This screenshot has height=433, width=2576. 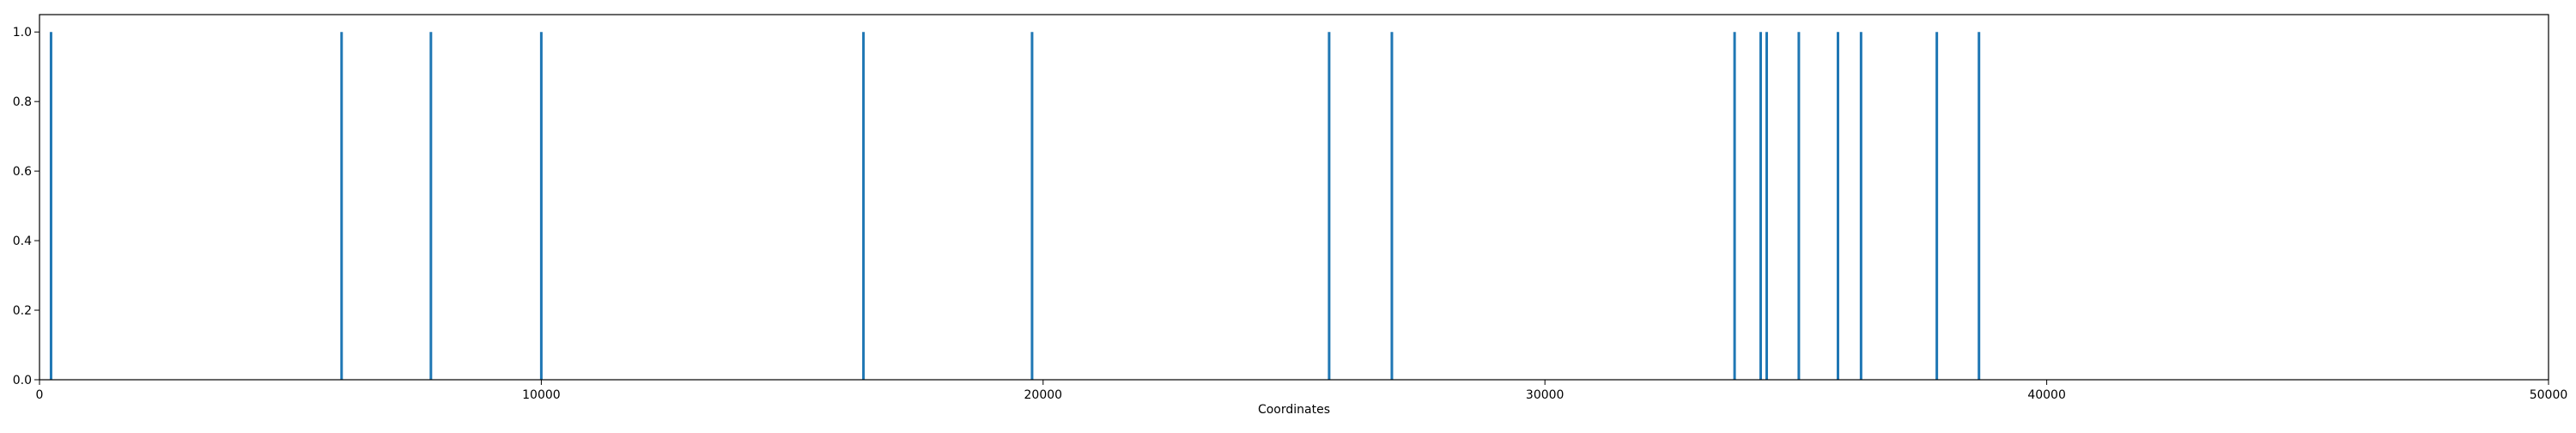 What do you see at coordinates (23, 241) in the screenshot?
I see `y-tick-label: 0.4` at bounding box center [23, 241].